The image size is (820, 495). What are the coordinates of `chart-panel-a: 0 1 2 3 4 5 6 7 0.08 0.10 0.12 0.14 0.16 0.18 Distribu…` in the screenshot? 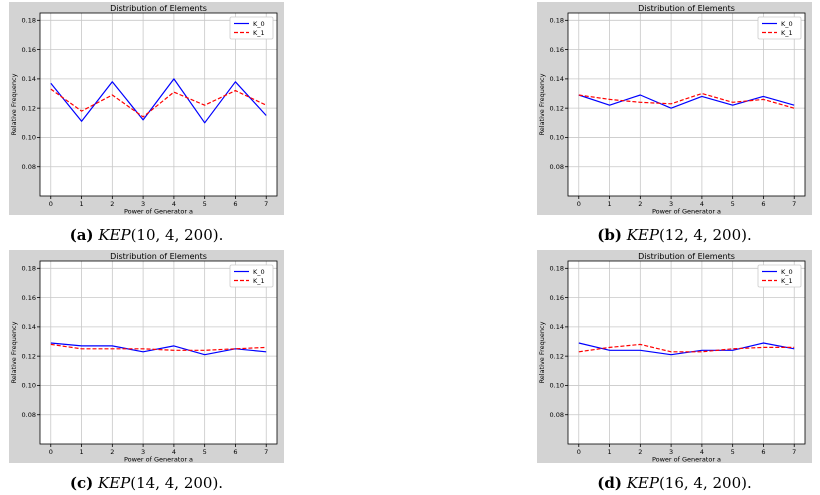 It's located at (146, 109).